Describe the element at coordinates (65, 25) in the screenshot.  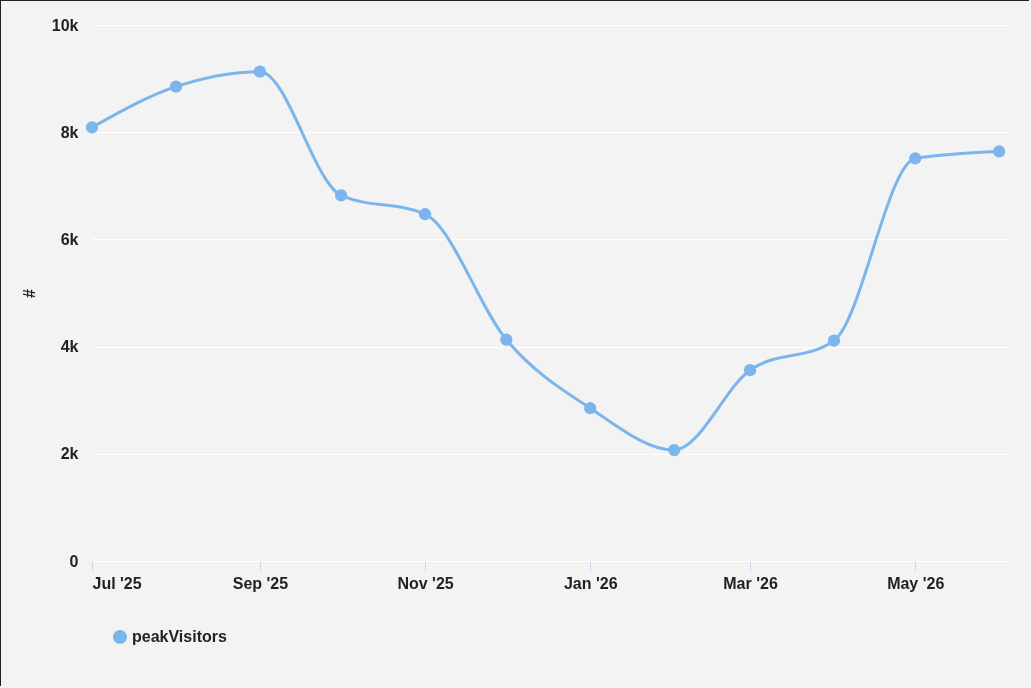
I see `y-tick-label: 10k` at that location.